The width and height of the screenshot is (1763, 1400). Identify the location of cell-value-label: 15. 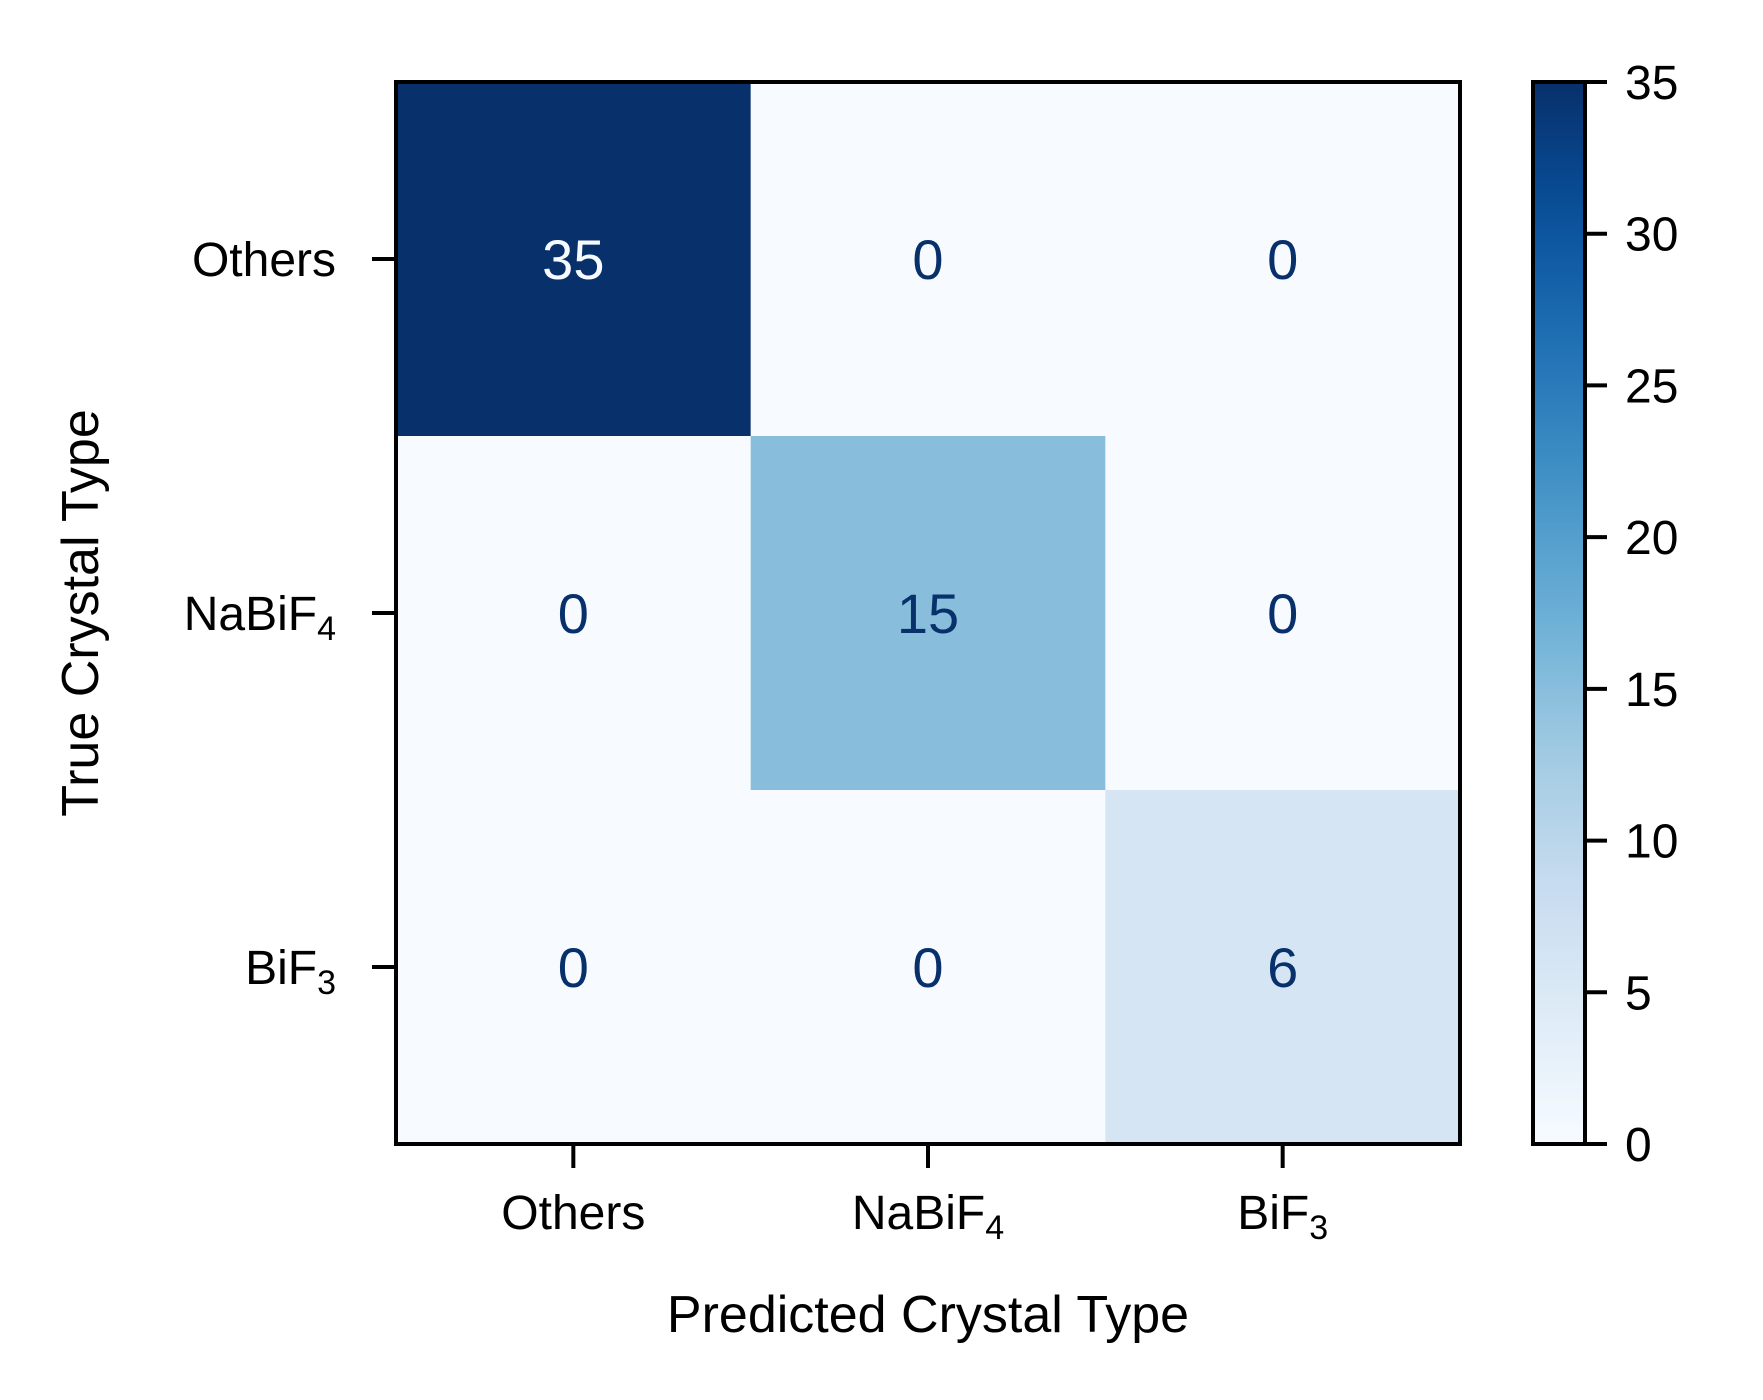
(928, 613).